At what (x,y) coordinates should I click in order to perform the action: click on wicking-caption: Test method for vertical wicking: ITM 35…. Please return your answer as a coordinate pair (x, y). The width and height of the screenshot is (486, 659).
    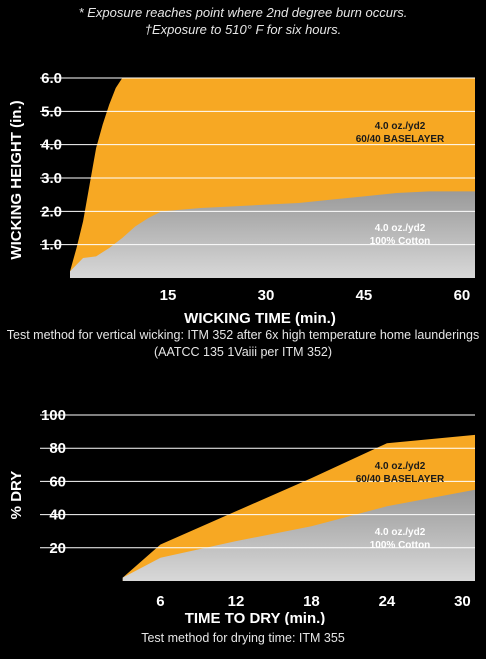
    Looking at the image, I should click on (243, 343).